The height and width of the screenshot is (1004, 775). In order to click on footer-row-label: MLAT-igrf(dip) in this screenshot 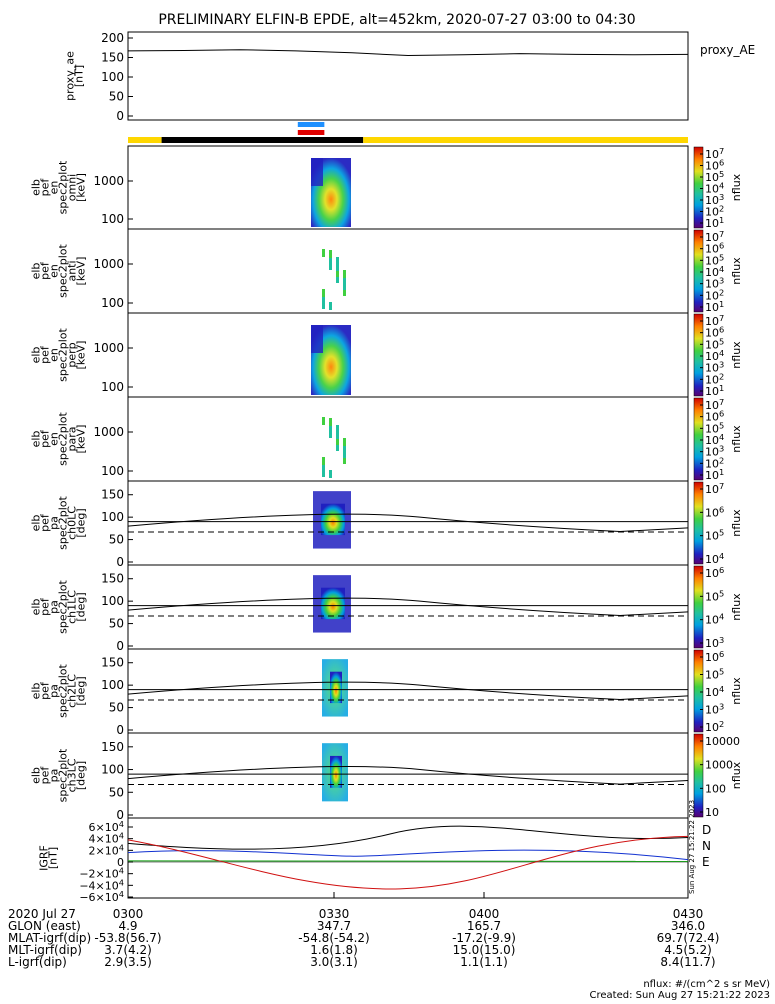, I will do `click(49, 938)`.